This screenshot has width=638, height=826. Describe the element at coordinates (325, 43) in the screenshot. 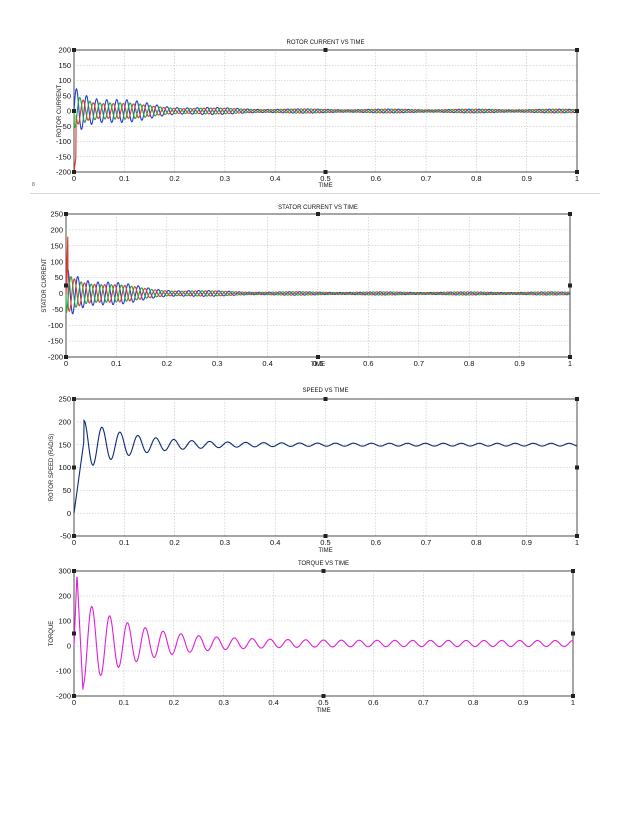

I see `chart-title: ROTOR CURRENT VS TIME` at that location.